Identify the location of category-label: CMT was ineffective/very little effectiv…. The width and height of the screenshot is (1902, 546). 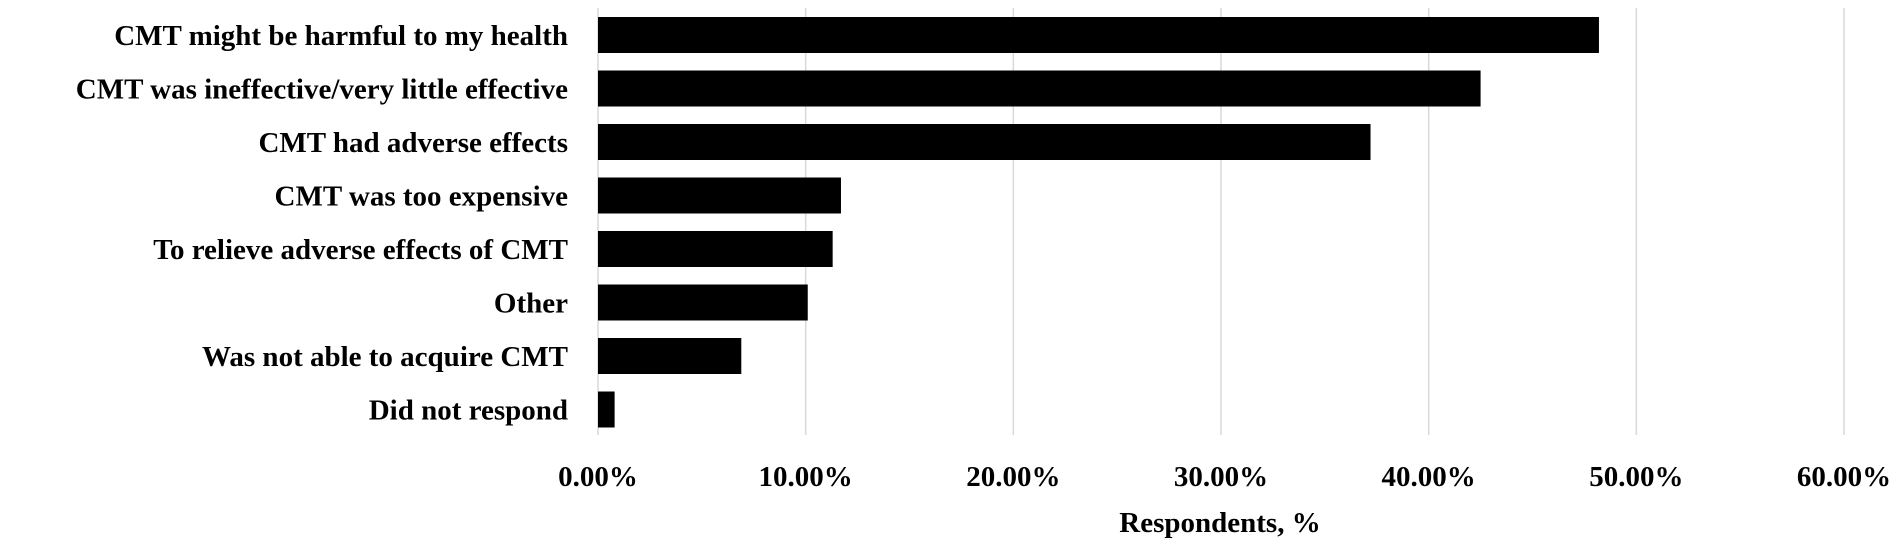
(322, 90).